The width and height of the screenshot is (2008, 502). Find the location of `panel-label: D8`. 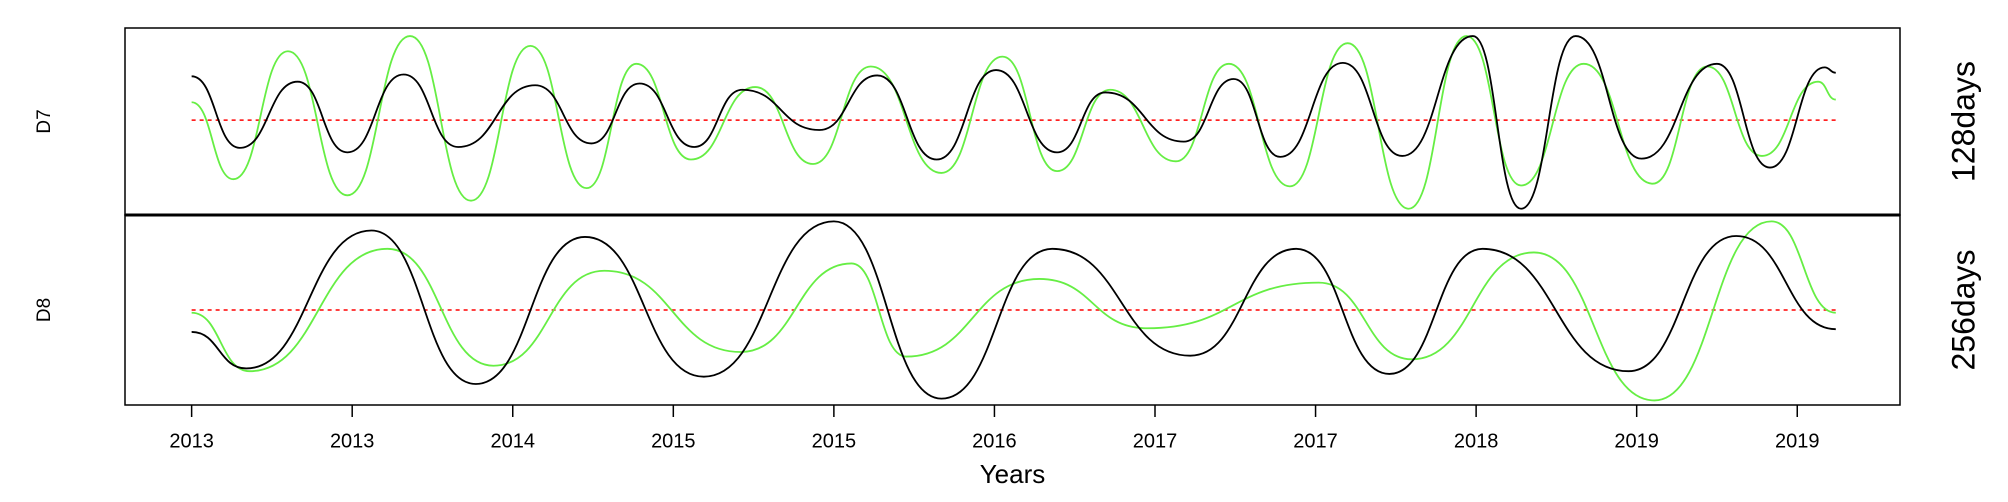

panel-label: D8 is located at coordinates (44, 310).